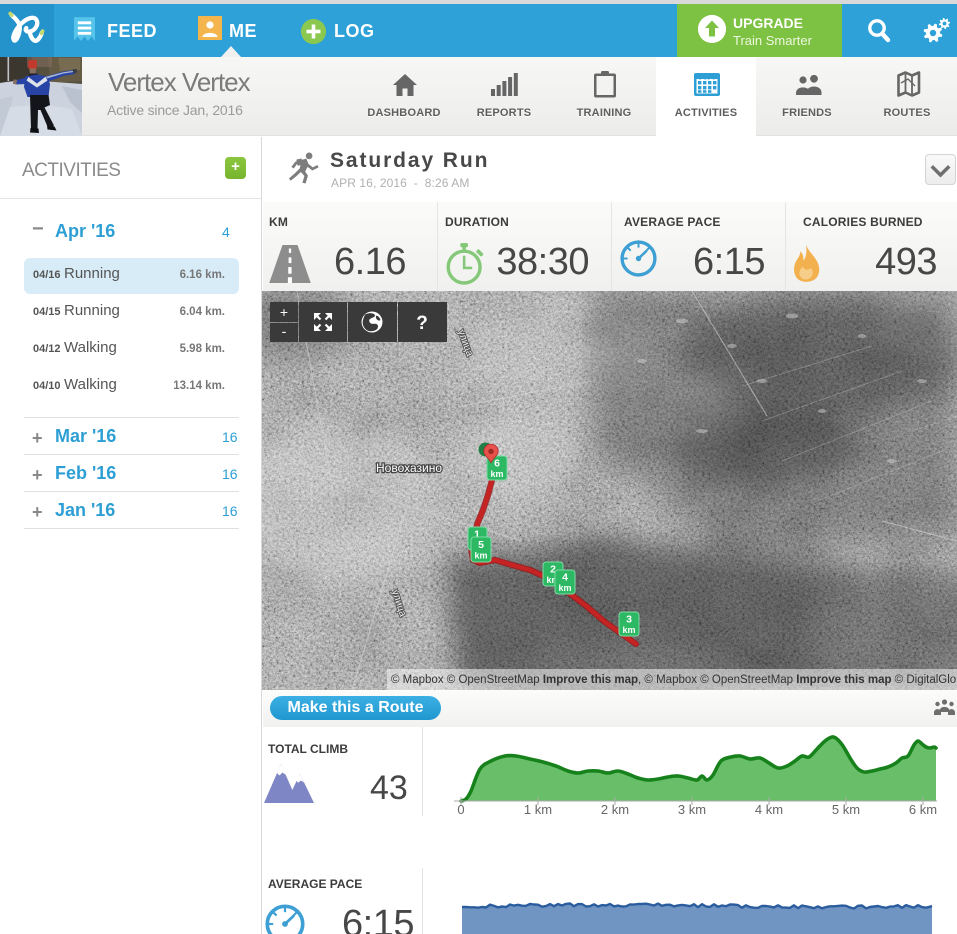 The height and width of the screenshot is (934, 957). What do you see at coordinates (497, 464) in the screenshot?
I see `svg-text: 6` at bounding box center [497, 464].